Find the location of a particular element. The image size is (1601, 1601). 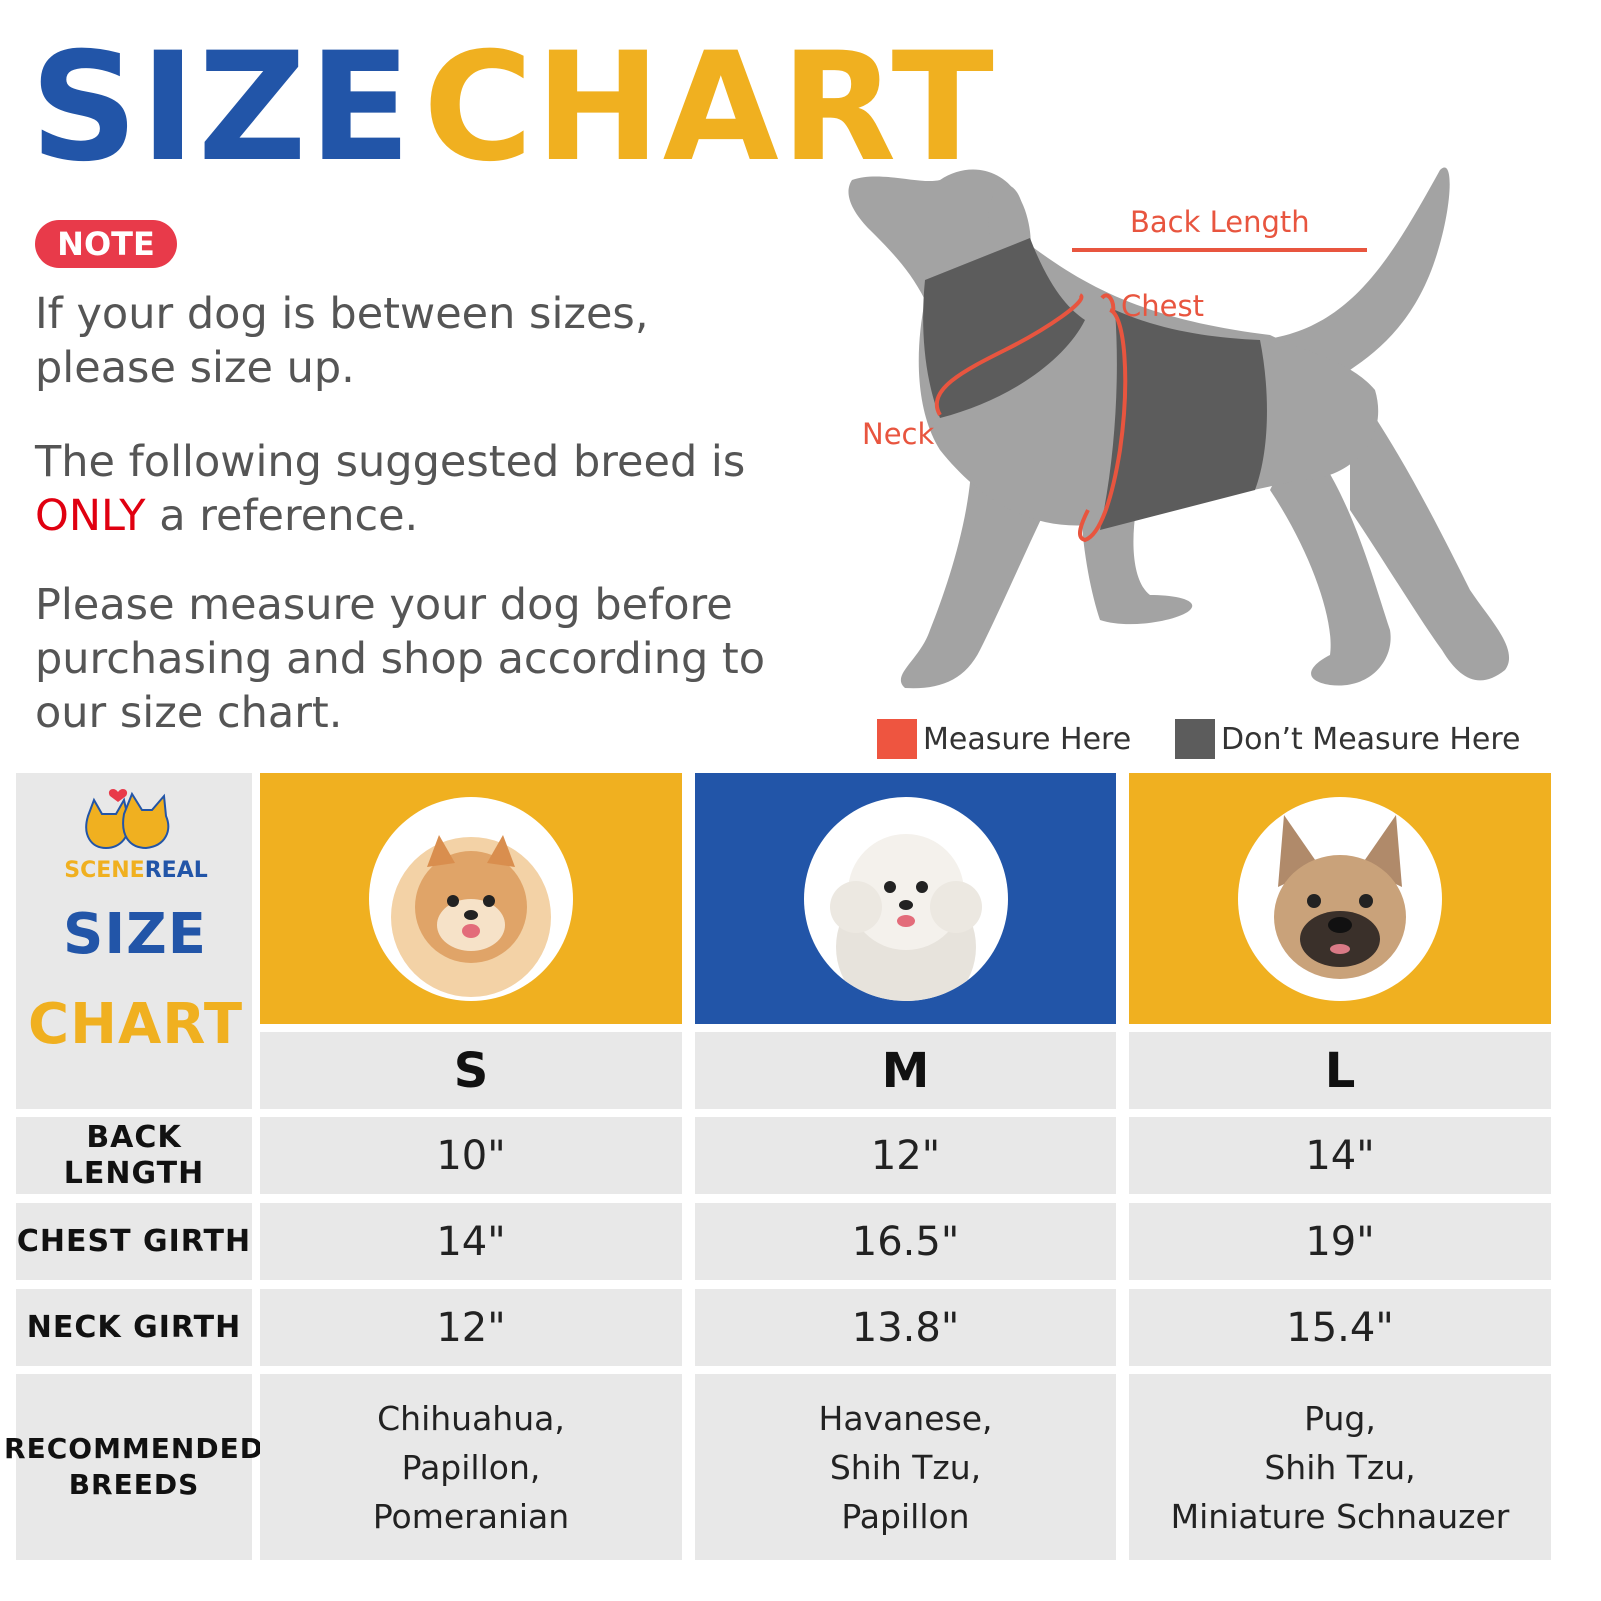

size-l-header is located at coordinates (1340, 898).